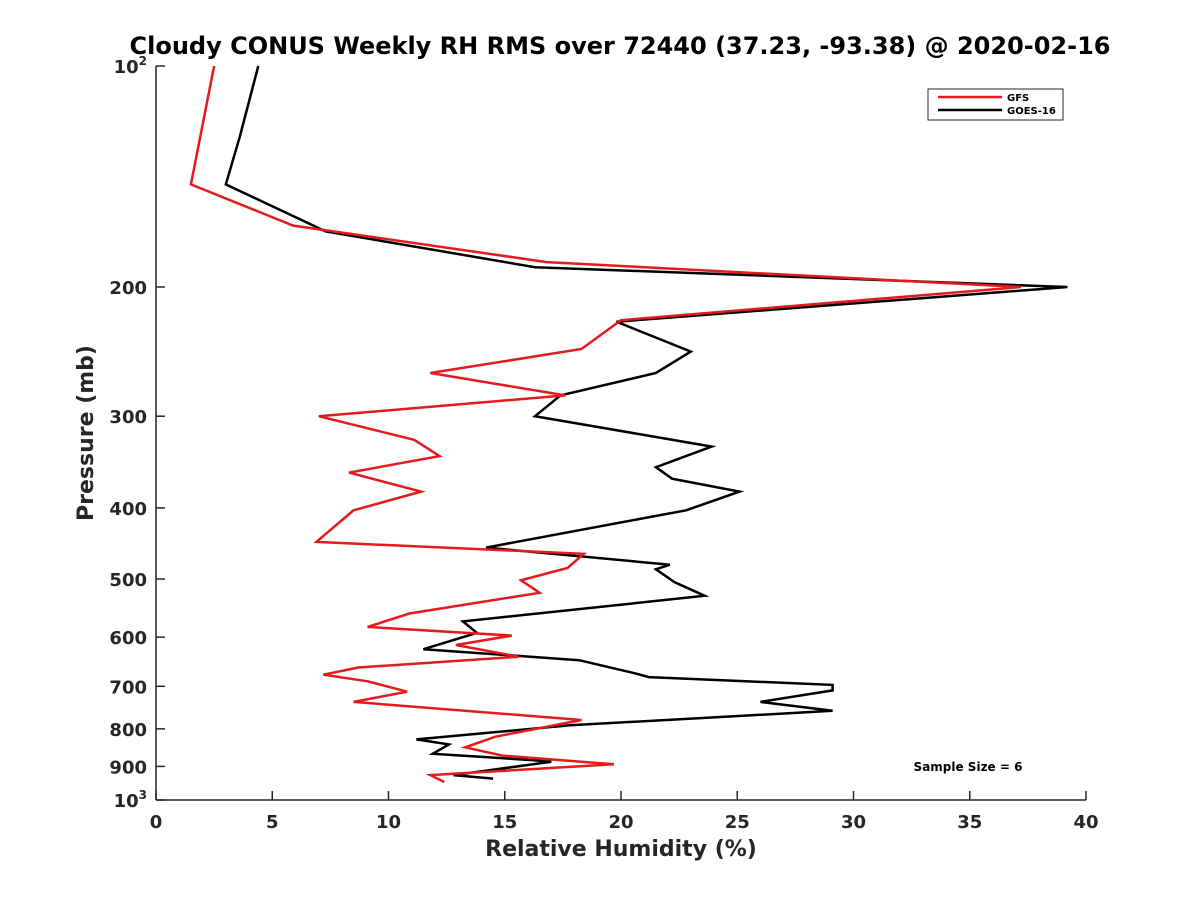 This screenshot has height=900, width=1200. I want to click on legend: GFS GOES-16, so click(995, 104).